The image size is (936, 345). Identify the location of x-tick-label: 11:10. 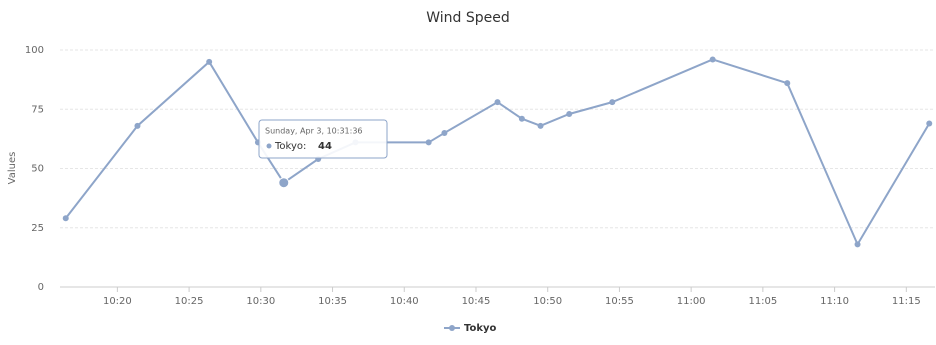
(834, 301).